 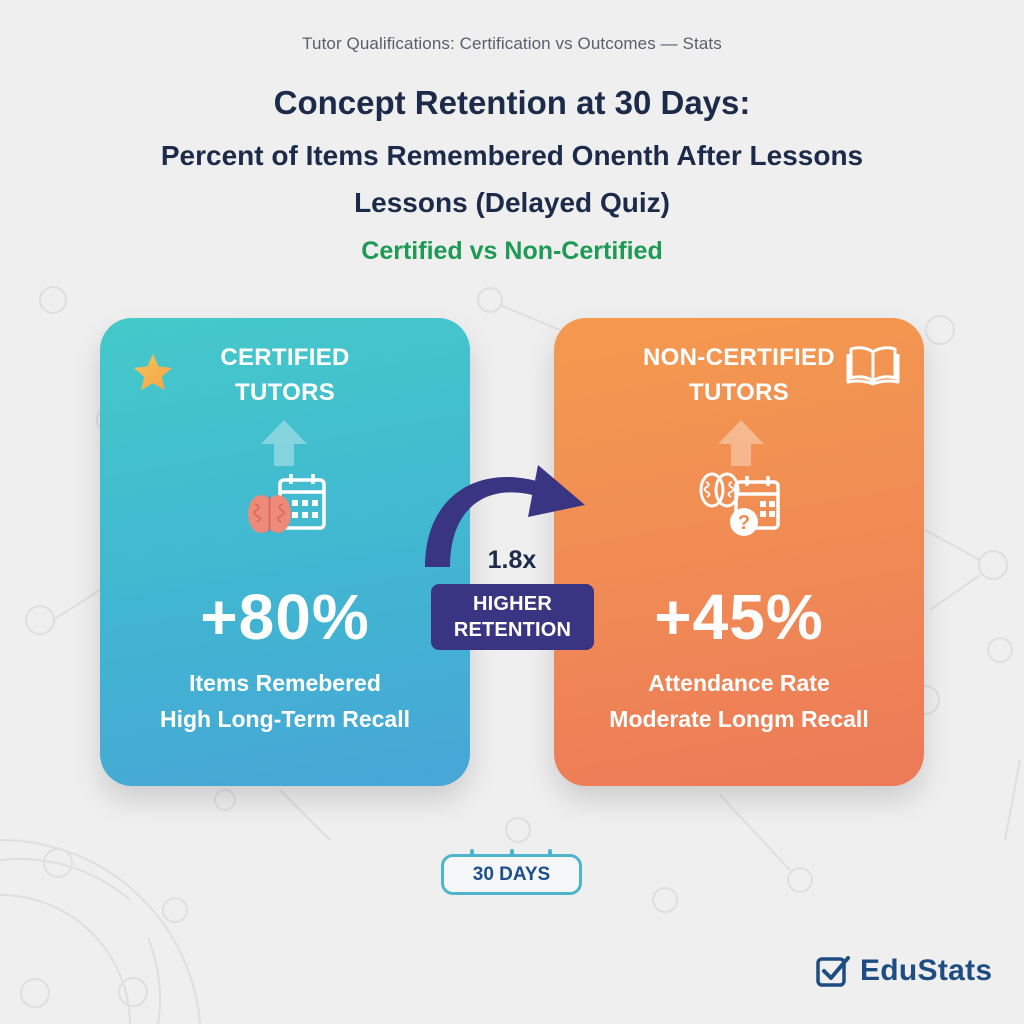 What do you see at coordinates (285, 617) in the screenshot?
I see `certified-value: +80%` at bounding box center [285, 617].